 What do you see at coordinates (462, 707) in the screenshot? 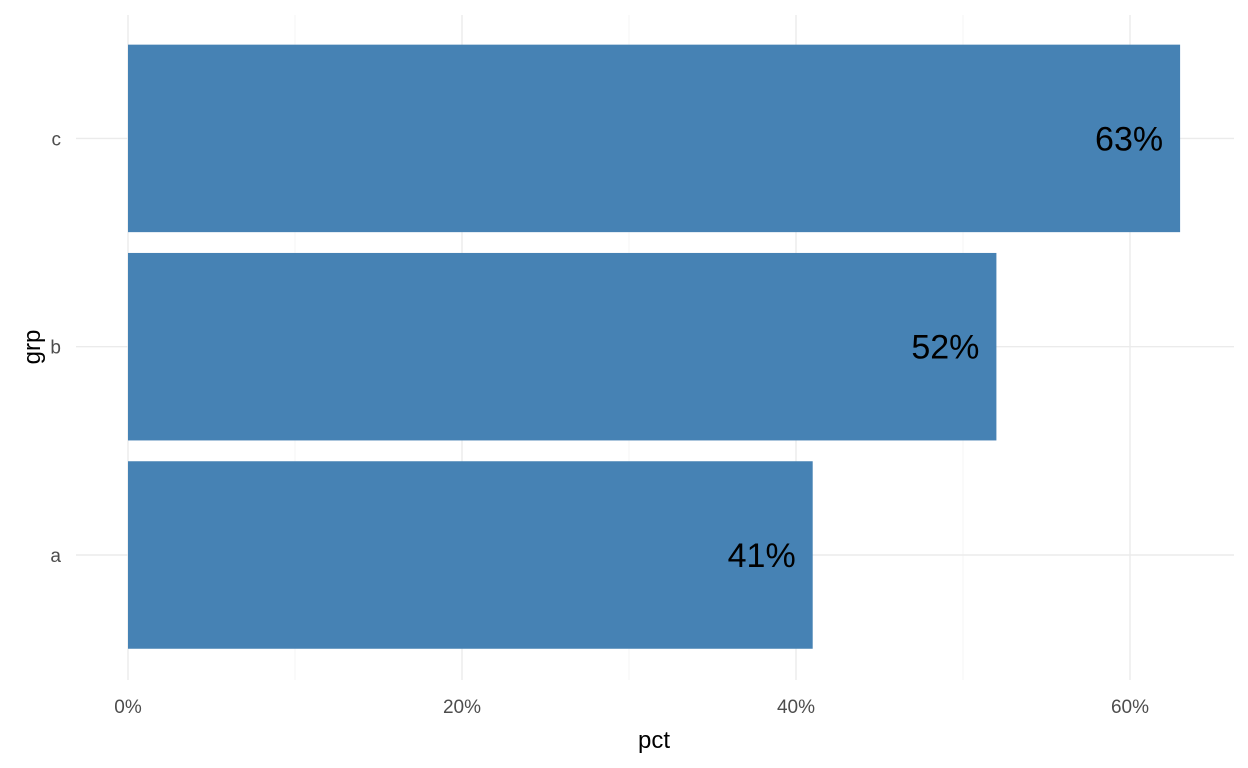
I see `x-tick-label: 20%` at bounding box center [462, 707].